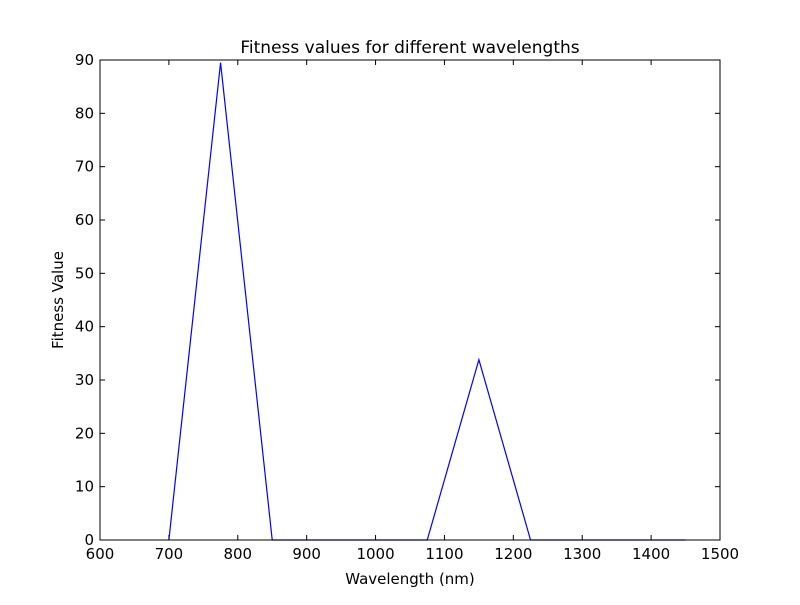 The width and height of the screenshot is (800, 605). Describe the element at coordinates (582, 554) in the screenshot. I see `x-tick-label: 1300` at that location.